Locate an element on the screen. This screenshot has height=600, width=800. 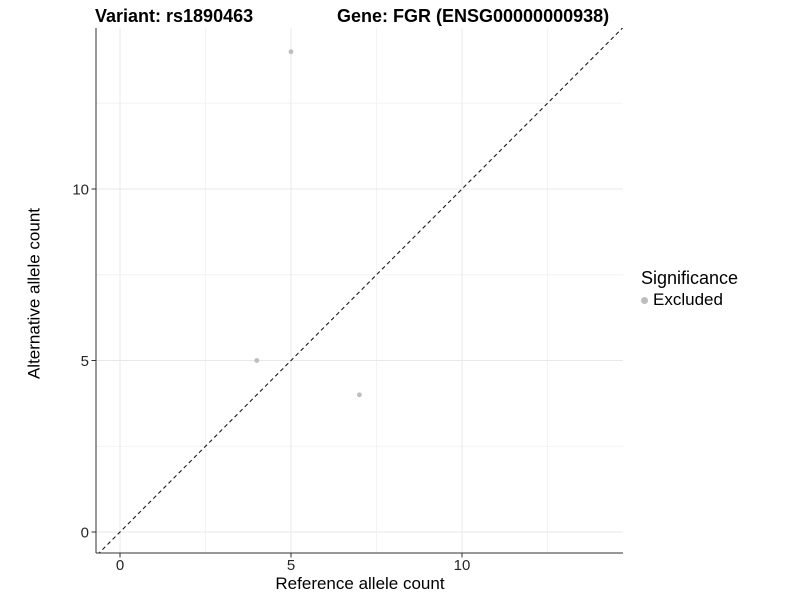
legend-item-label: Excluded is located at coordinates (688, 299).